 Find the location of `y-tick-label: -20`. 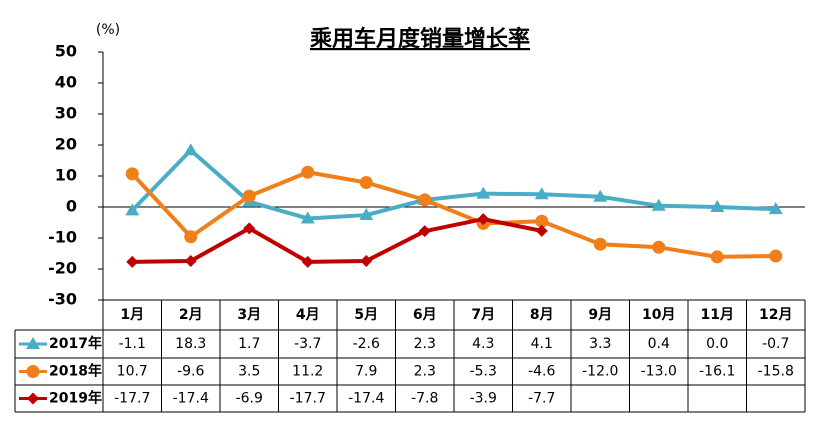

y-tick-label: -20 is located at coordinates (62, 268).